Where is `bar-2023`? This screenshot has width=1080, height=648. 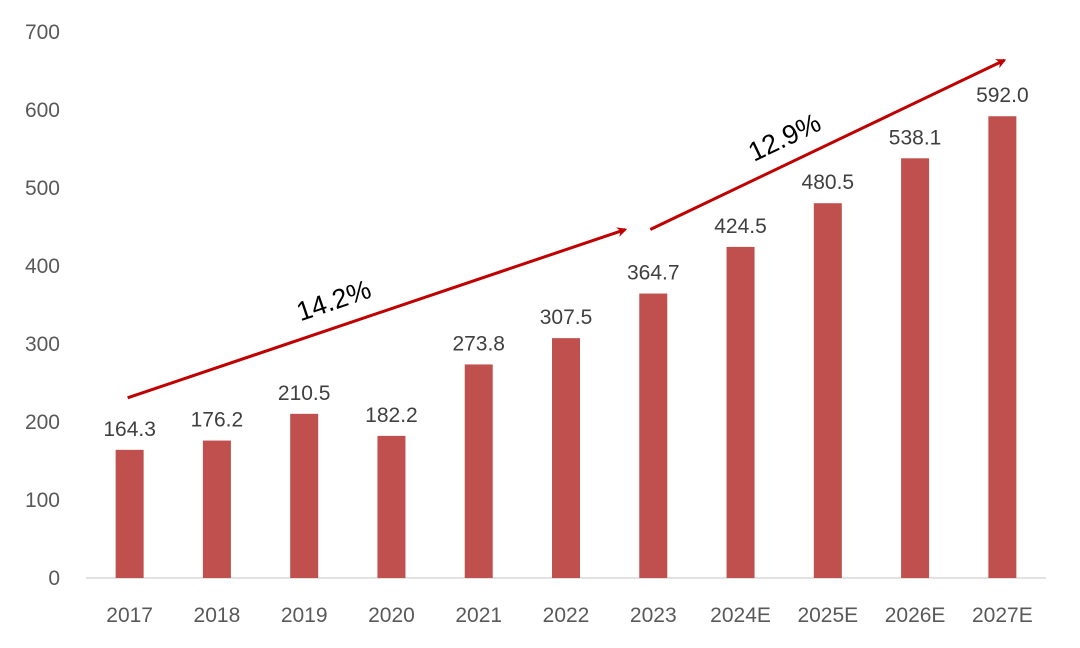
bar-2023 is located at coordinates (653, 435).